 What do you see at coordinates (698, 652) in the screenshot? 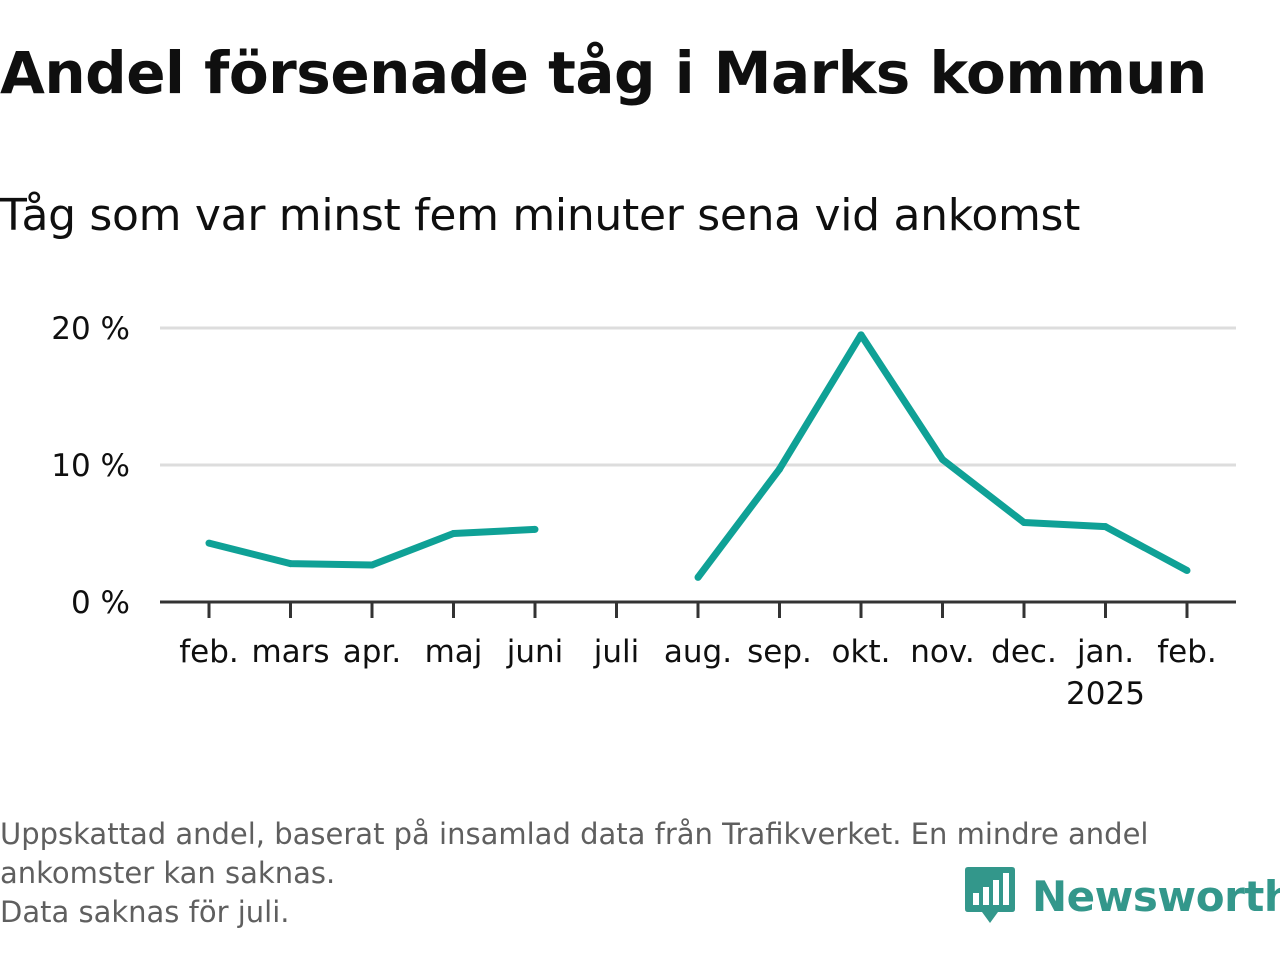
I see `x-tick-label: aug.` at bounding box center [698, 652].